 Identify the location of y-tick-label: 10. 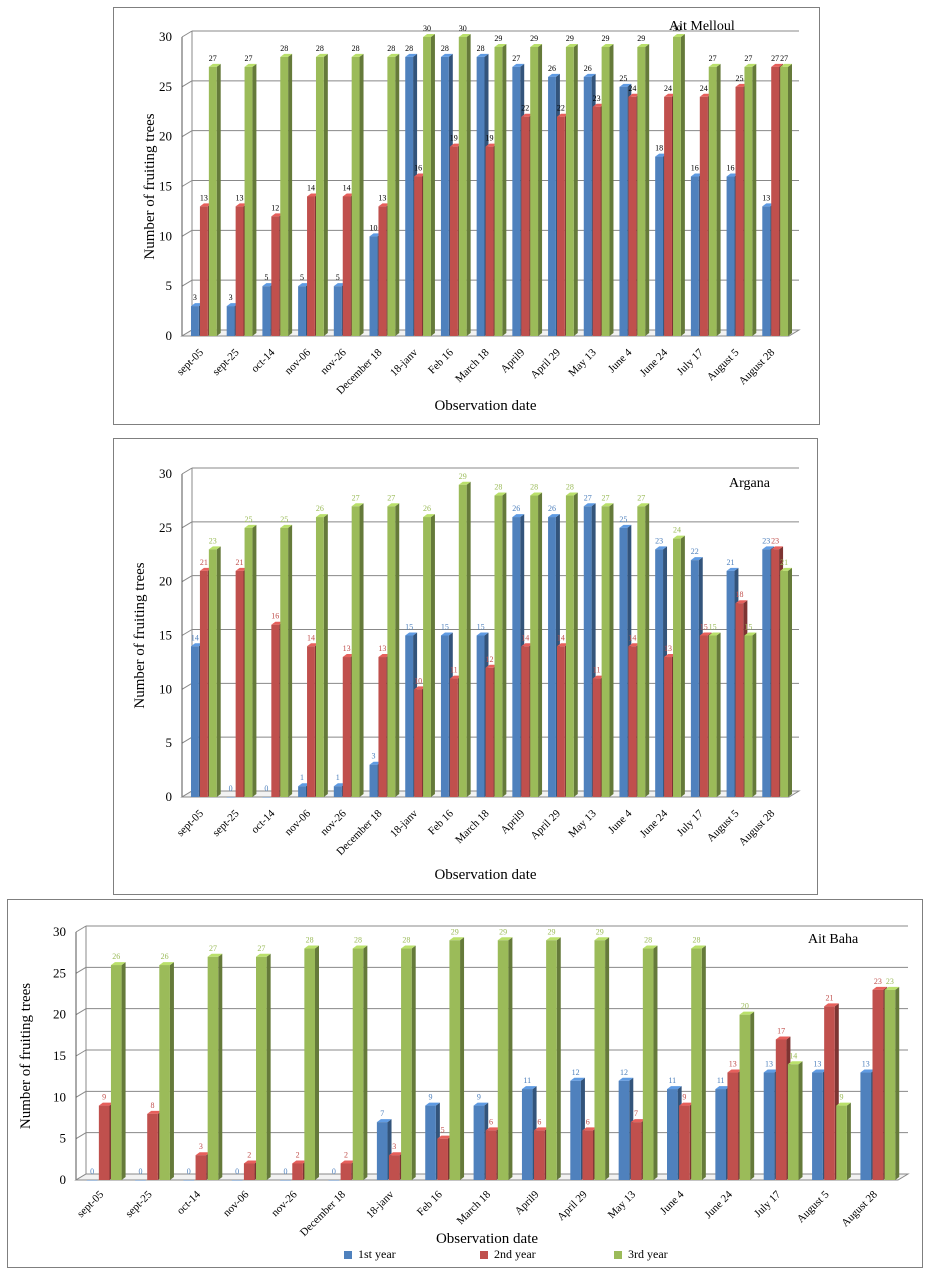
(165, 235).